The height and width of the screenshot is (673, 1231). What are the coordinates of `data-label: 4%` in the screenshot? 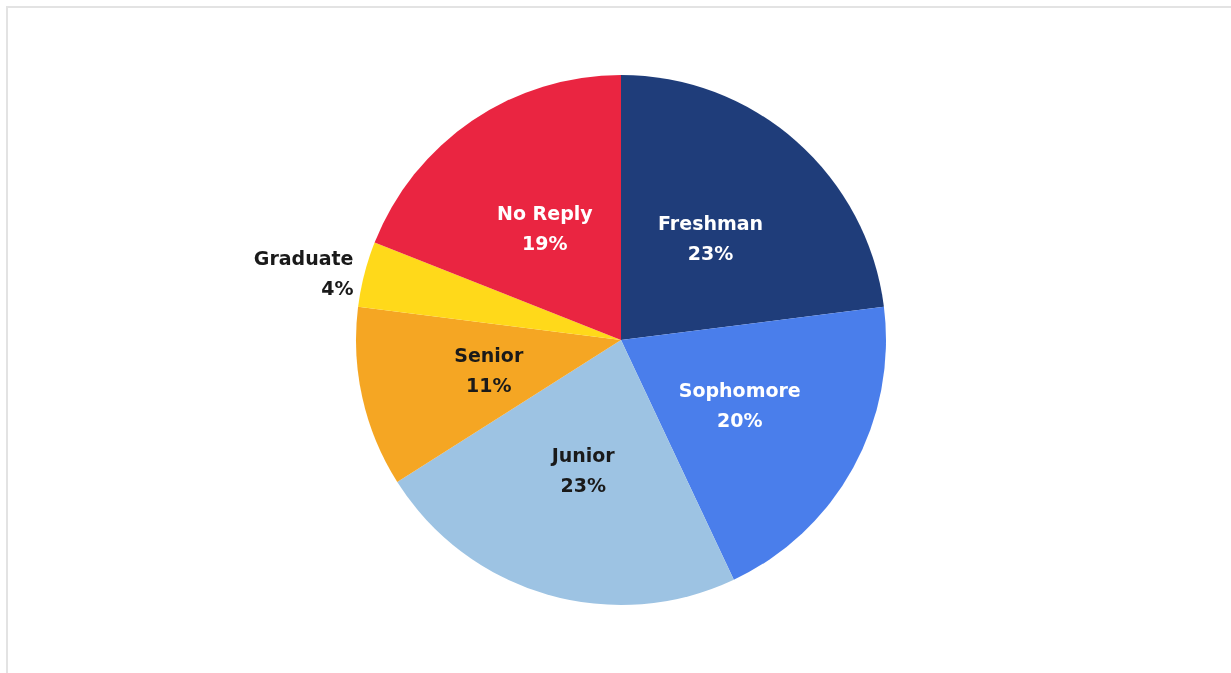 It's located at (337, 287).